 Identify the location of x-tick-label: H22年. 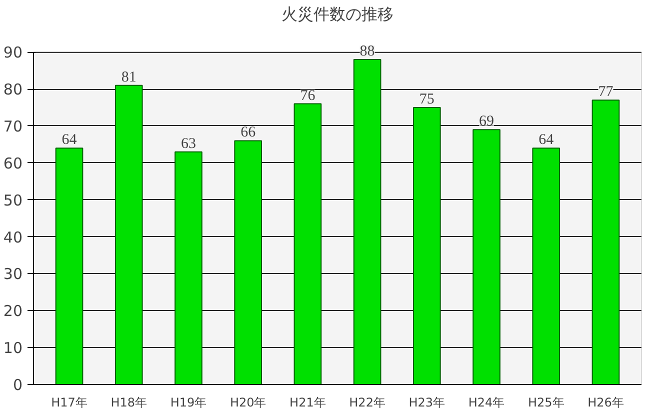
(367, 403).